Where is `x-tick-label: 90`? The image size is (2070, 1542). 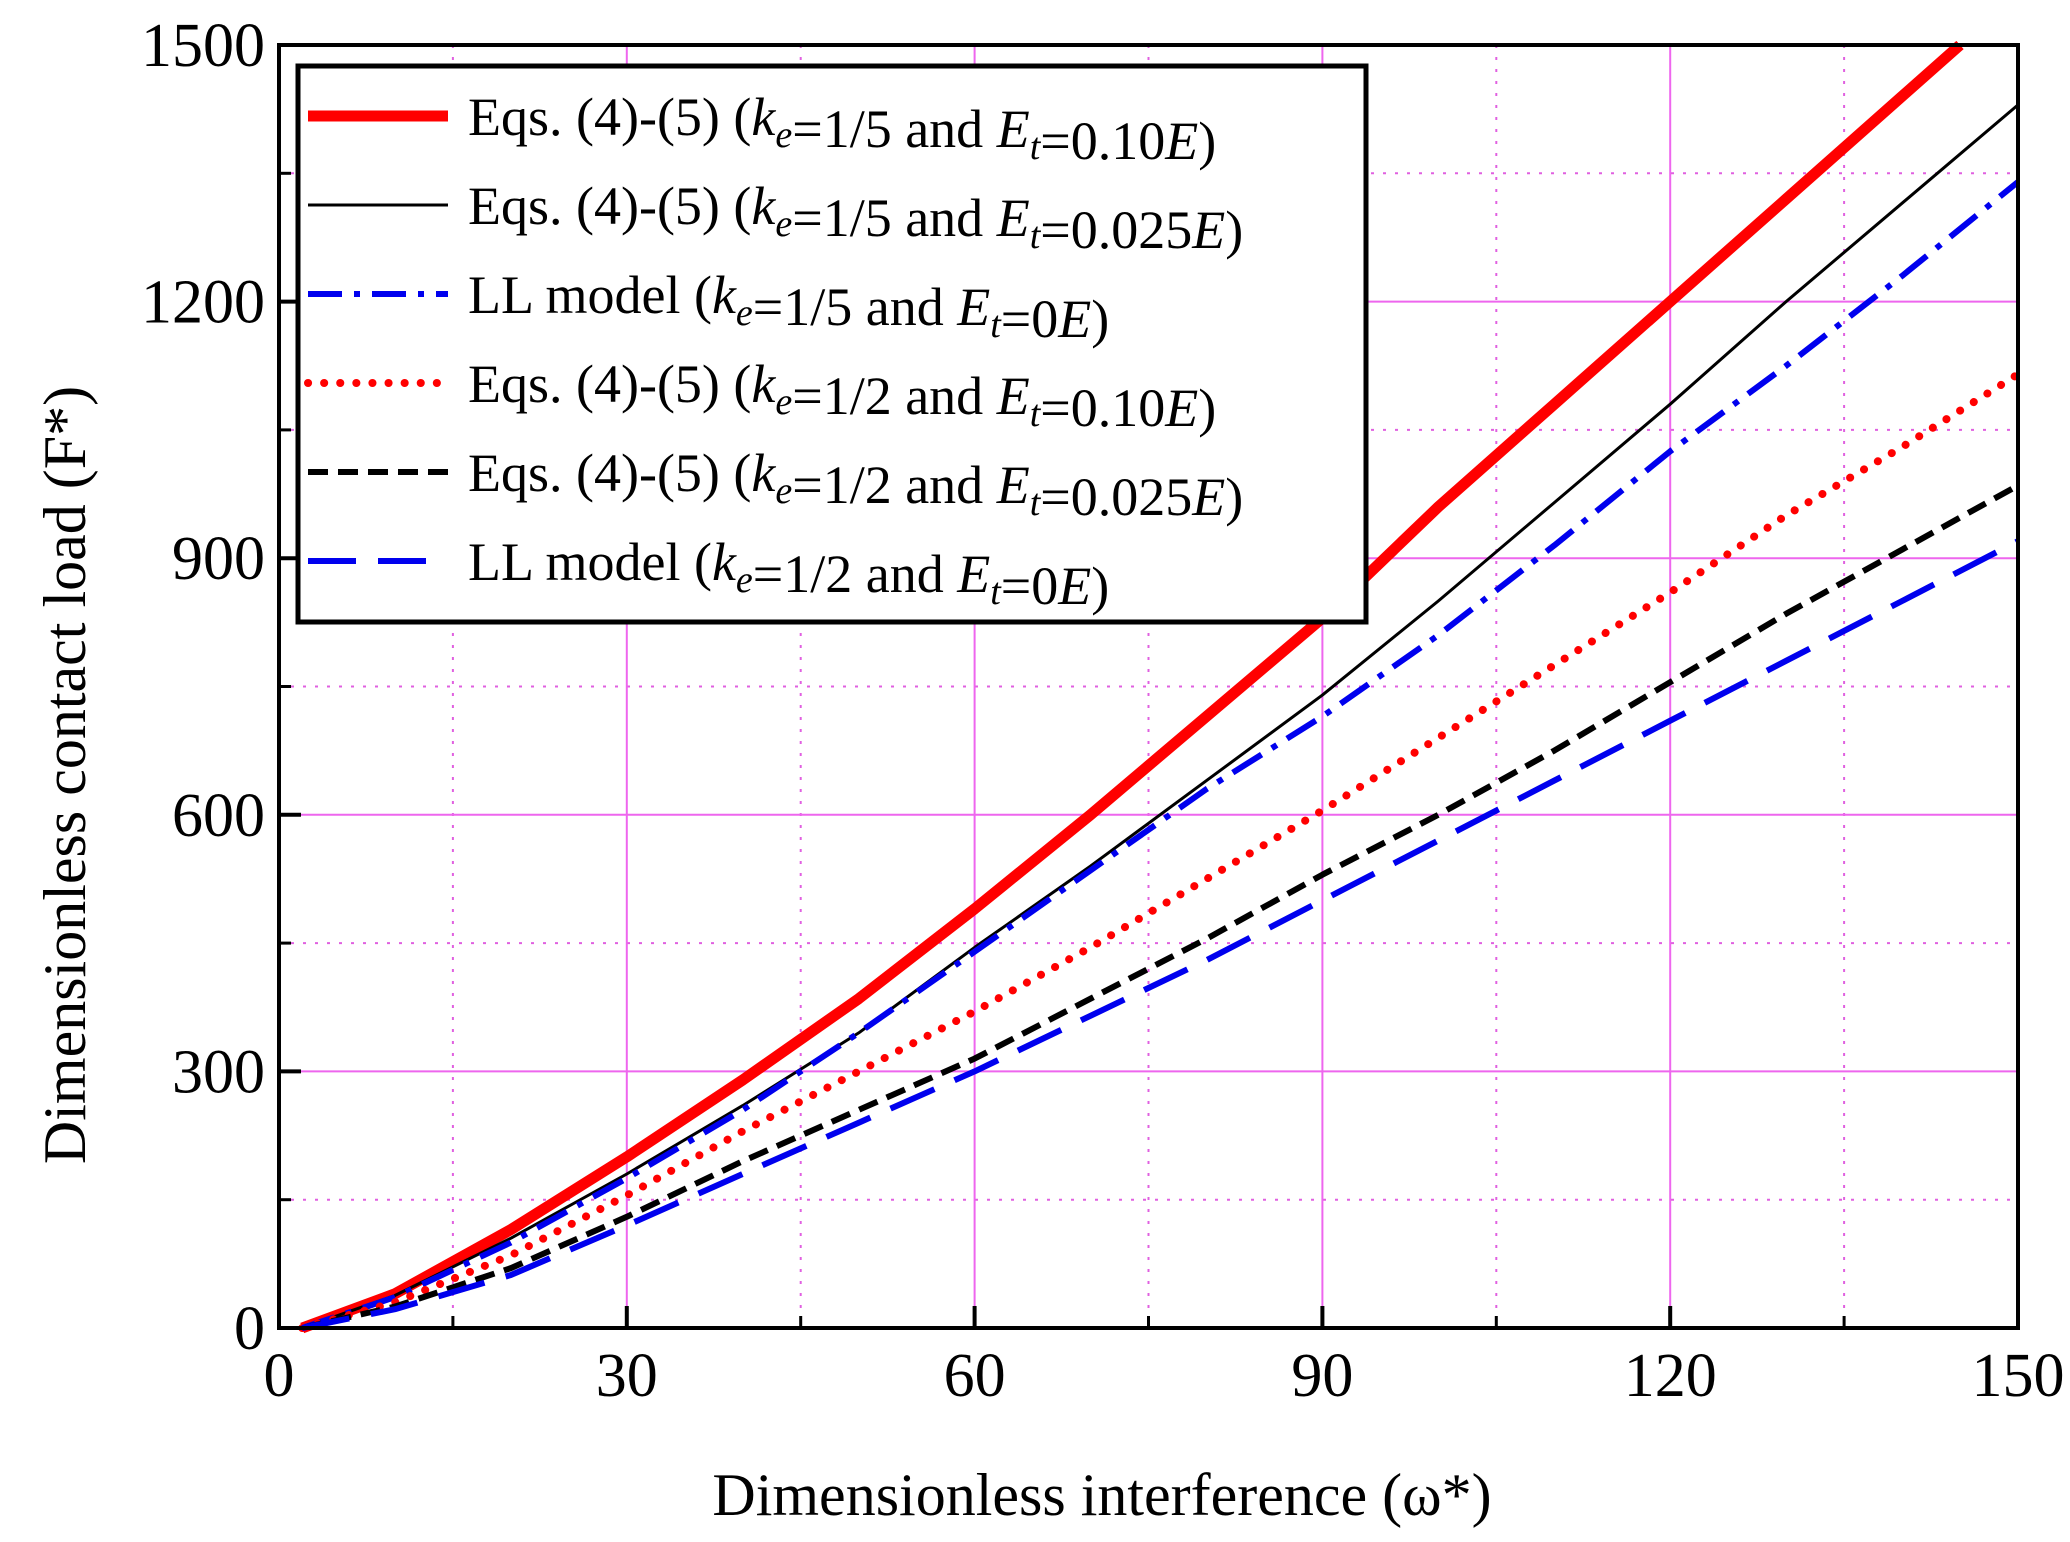
x-tick-label: 90 is located at coordinates (1322, 1376).